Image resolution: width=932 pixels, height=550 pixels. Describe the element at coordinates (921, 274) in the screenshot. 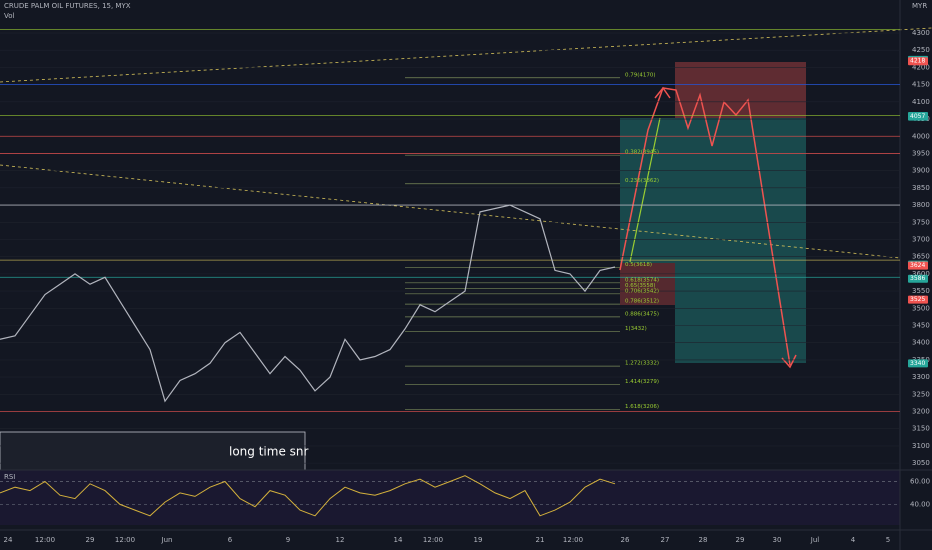

I see `y-tick-label: 3600` at that location.